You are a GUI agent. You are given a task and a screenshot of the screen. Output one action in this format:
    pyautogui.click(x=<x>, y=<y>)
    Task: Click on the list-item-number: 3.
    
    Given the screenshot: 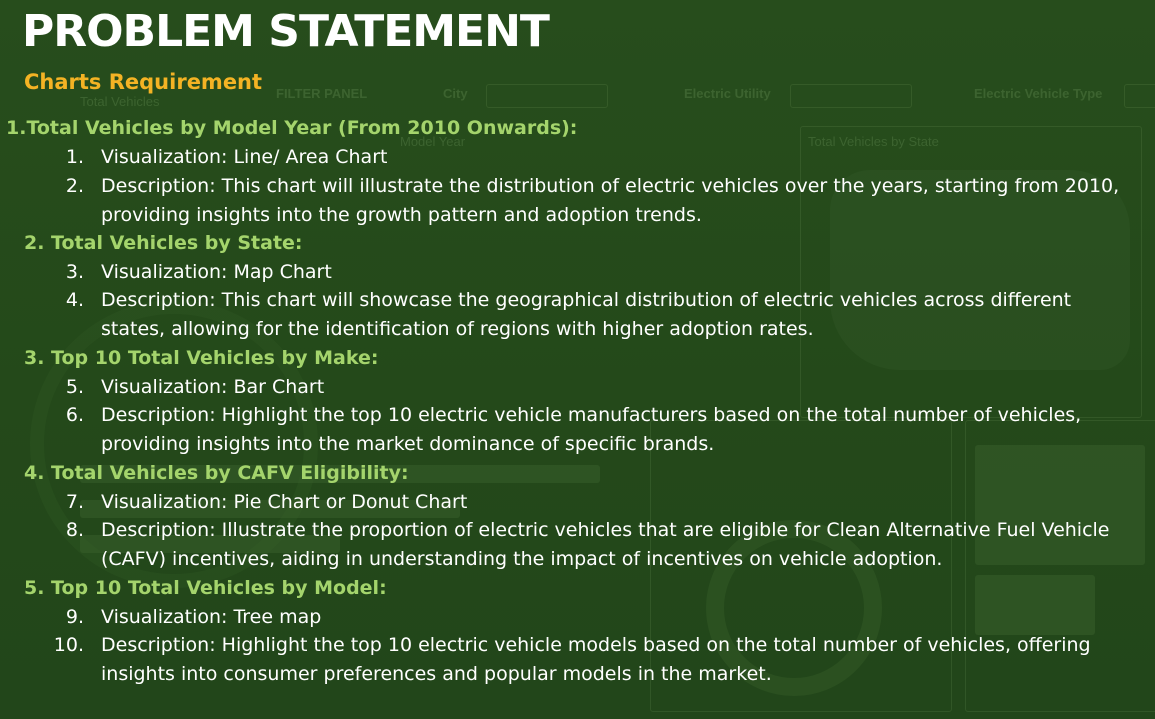 What is the action you would take?
    pyautogui.click(x=74, y=272)
    